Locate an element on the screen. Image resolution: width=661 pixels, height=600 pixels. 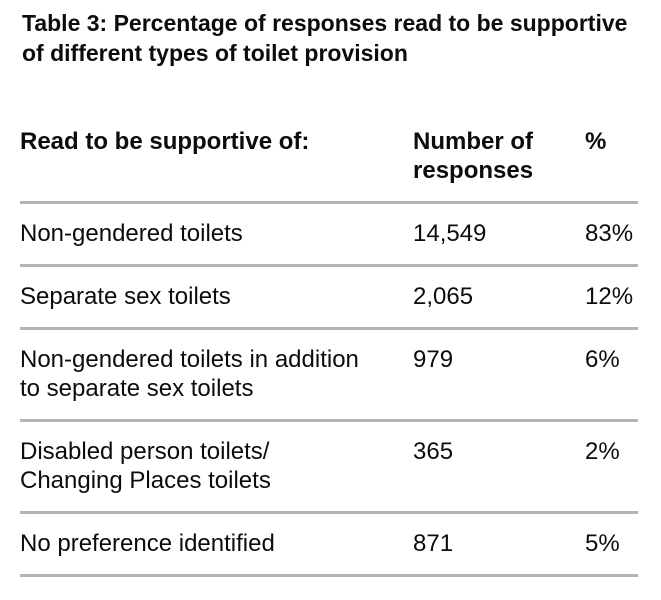
column-header-percent: % is located at coordinates (611, 165).